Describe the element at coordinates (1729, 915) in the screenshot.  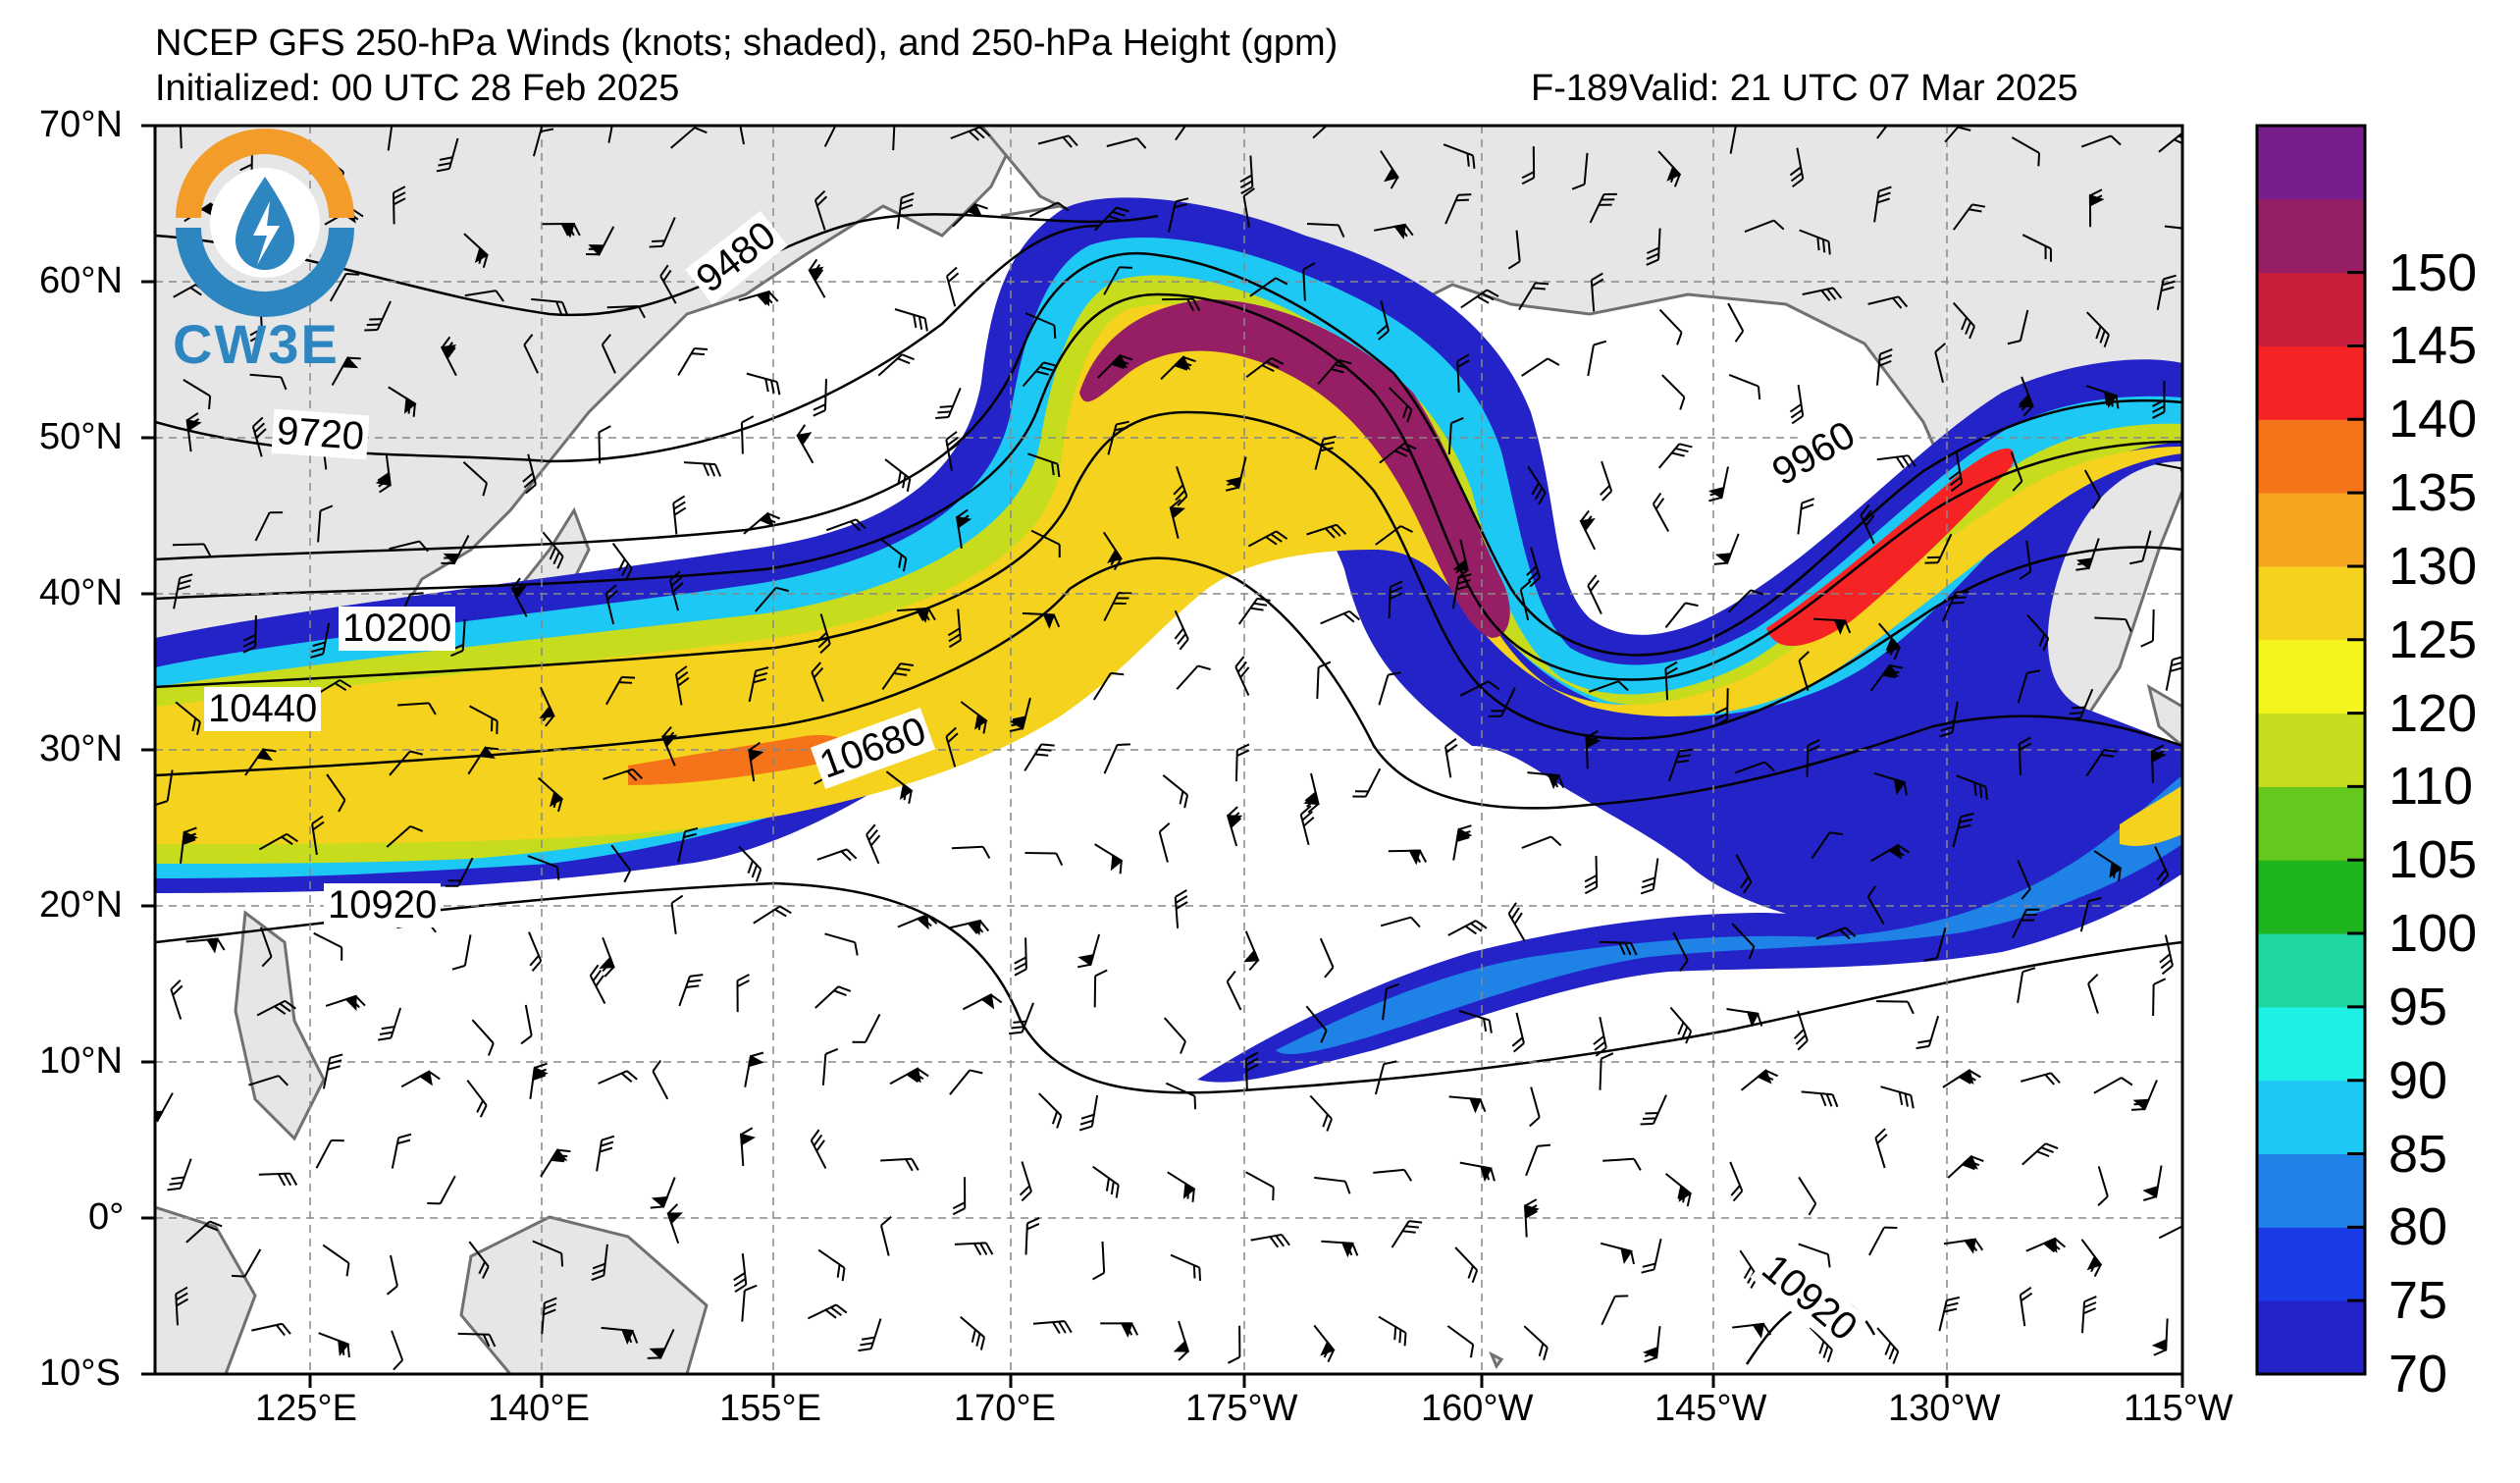
I see `jet-subtropical-85kt` at that location.